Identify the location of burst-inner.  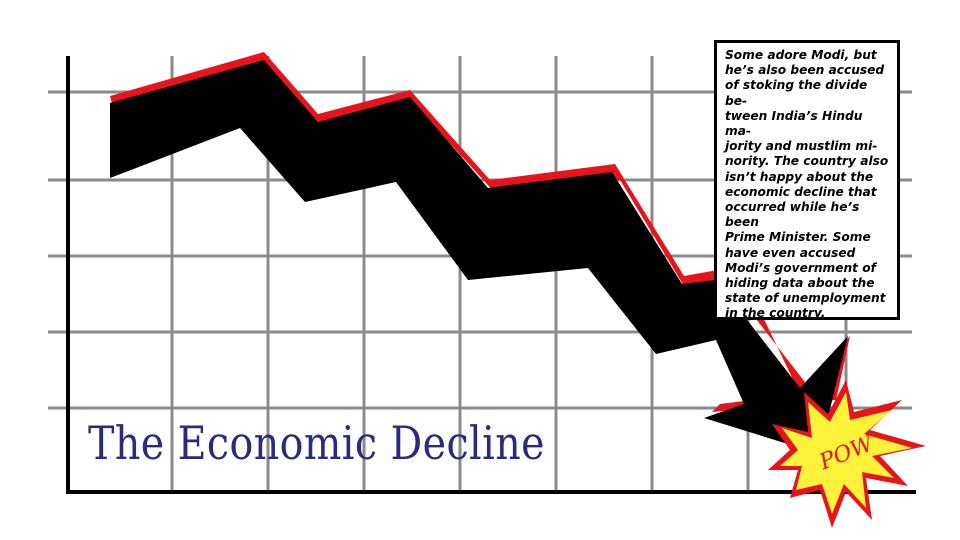
(846, 453).